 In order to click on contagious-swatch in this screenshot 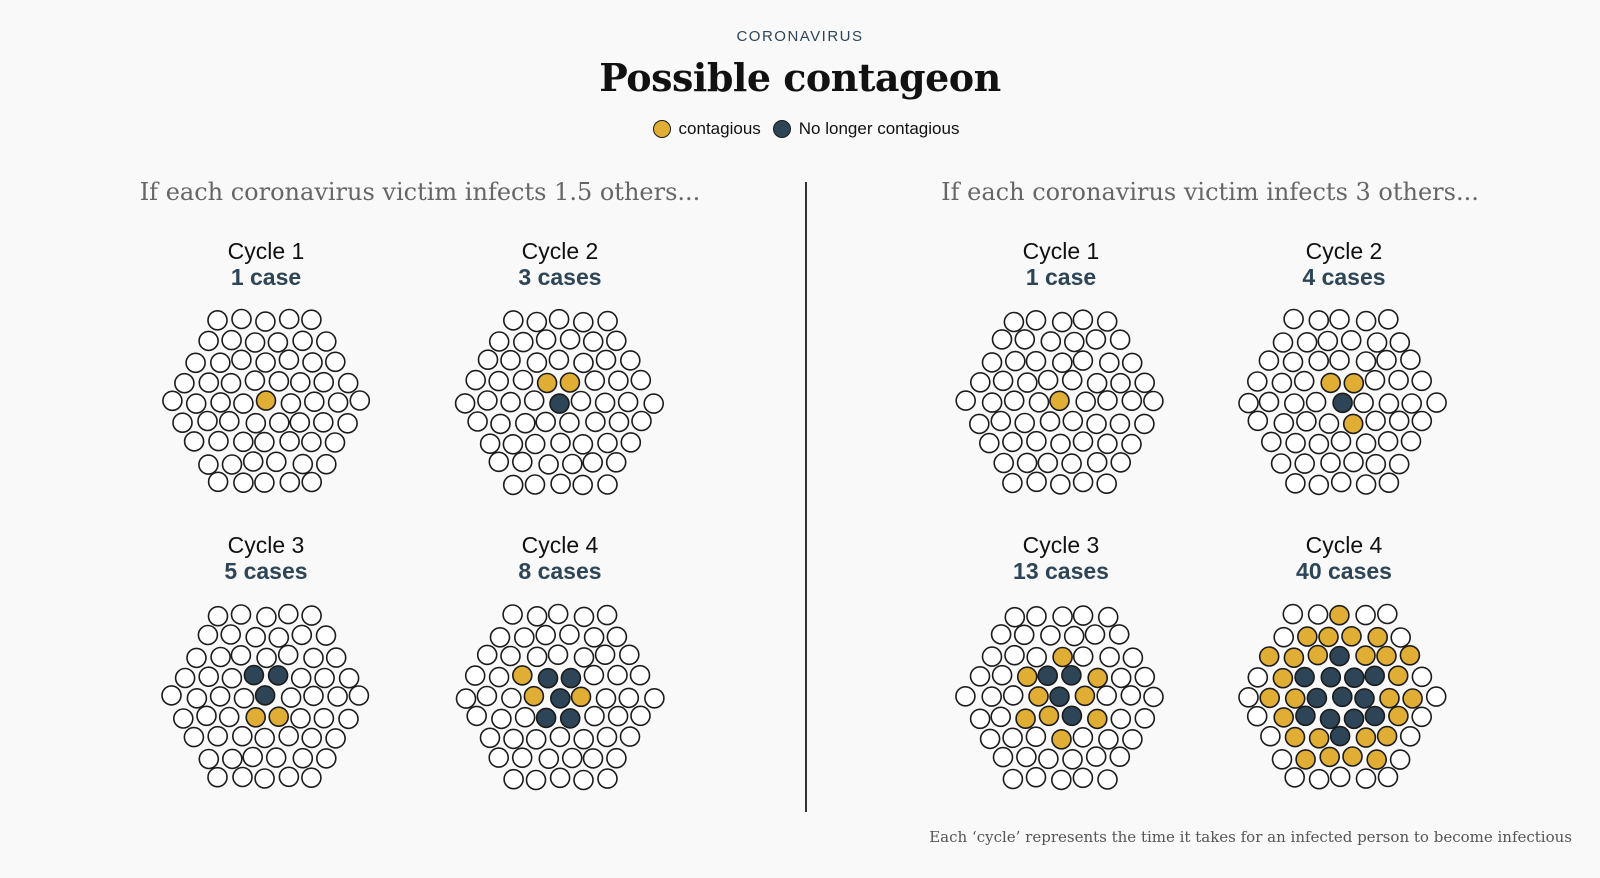, I will do `click(661, 129)`.